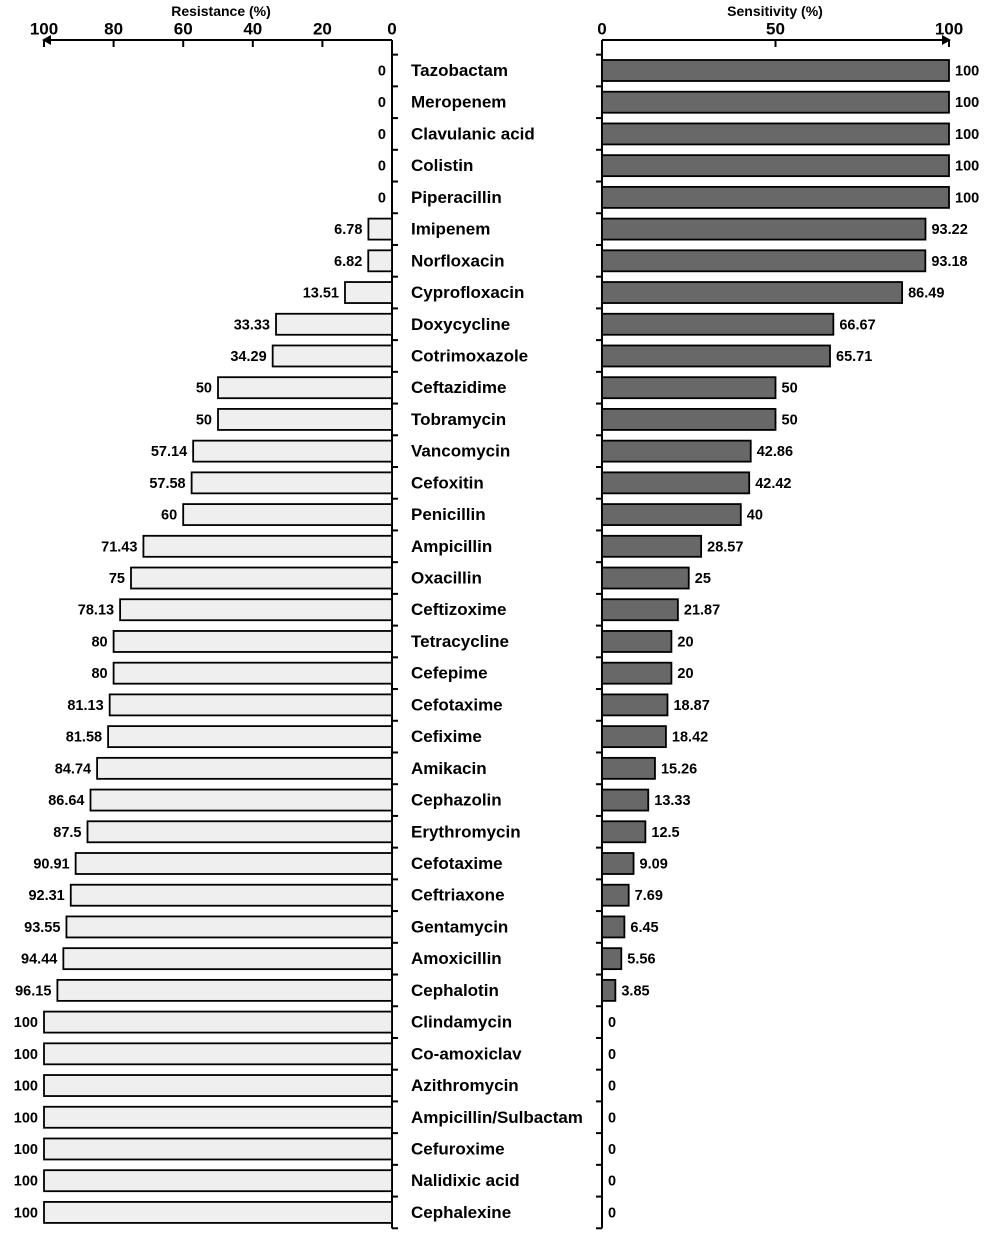 Image resolution: width=1000 pixels, height=1239 pixels. I want to click on sensitivity-axis-arrow, so click(946, 40).